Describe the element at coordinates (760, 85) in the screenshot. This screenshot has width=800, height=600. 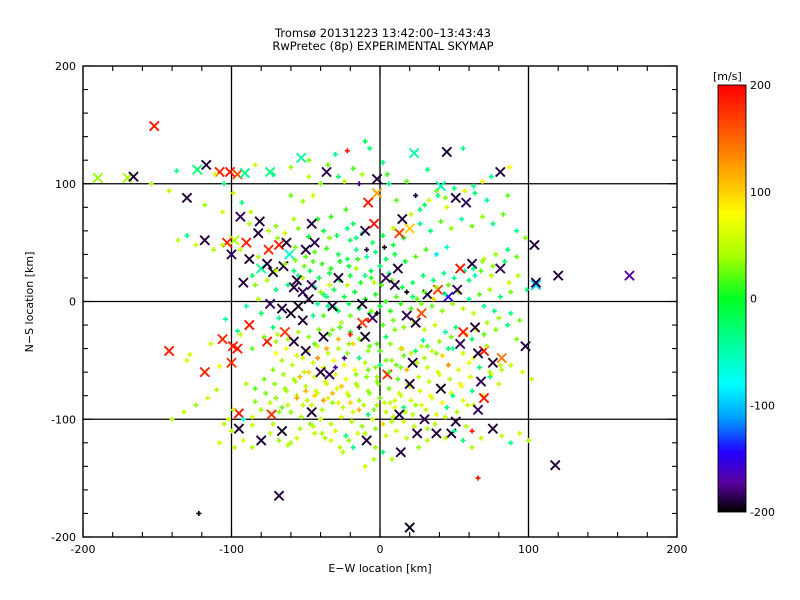
I see `colorbar-tick-label: 200` at that location.